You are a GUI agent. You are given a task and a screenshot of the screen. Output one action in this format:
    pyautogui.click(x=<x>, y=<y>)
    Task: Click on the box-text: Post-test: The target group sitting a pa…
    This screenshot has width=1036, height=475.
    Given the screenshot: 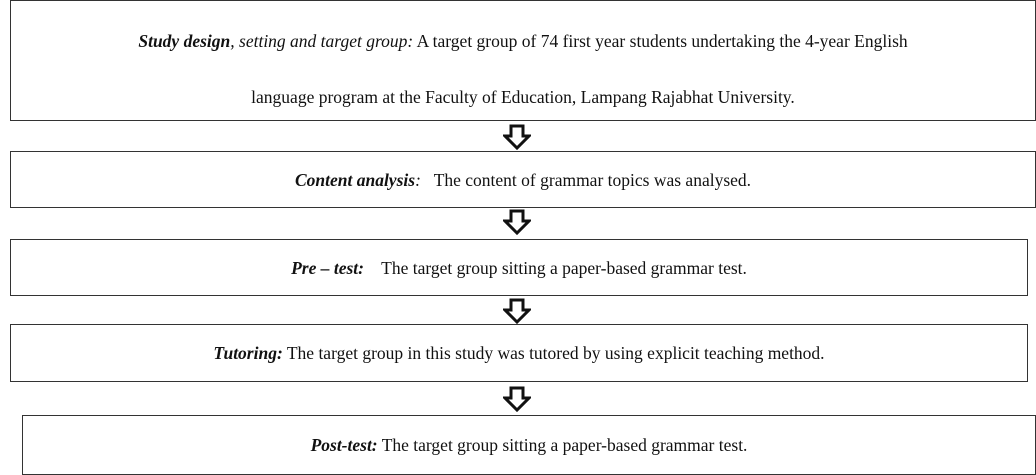 What is the action you would take?
    pyautogui.click(x=529, y=445)
    